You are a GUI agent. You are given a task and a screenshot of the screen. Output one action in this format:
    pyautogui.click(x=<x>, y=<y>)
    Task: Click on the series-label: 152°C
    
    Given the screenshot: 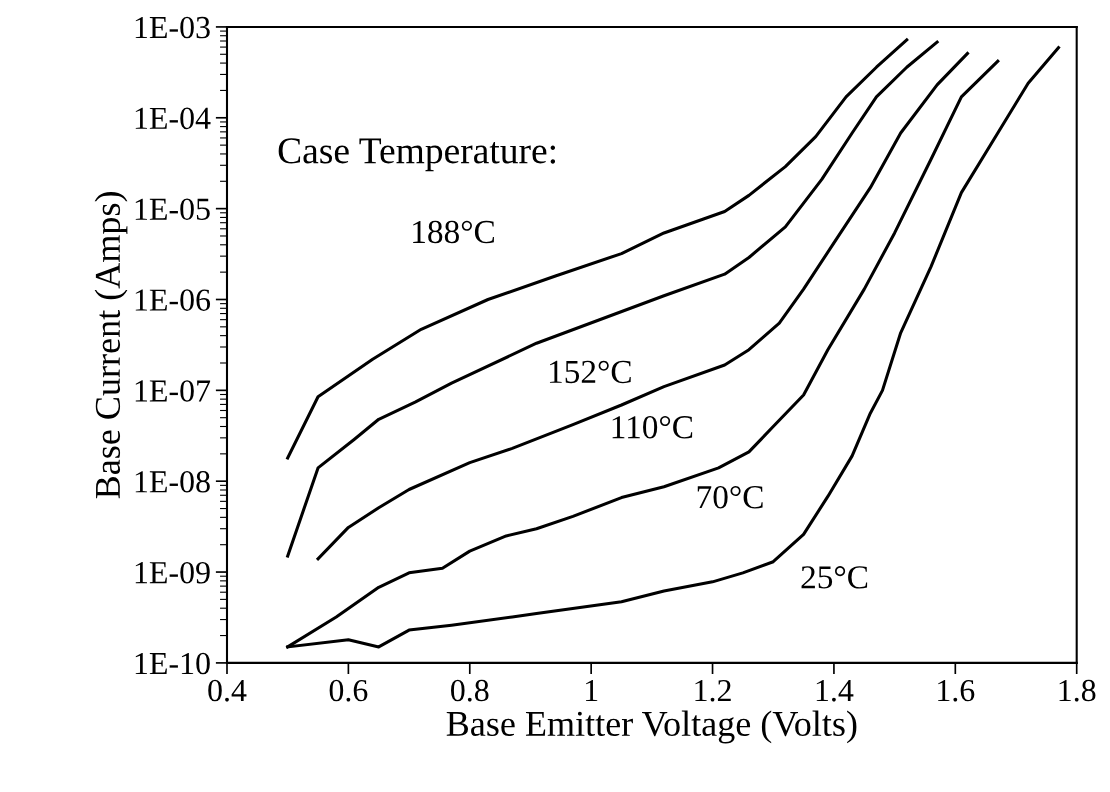 What is the action you would take?
    pyautogui.click(x=590, y=372)
    